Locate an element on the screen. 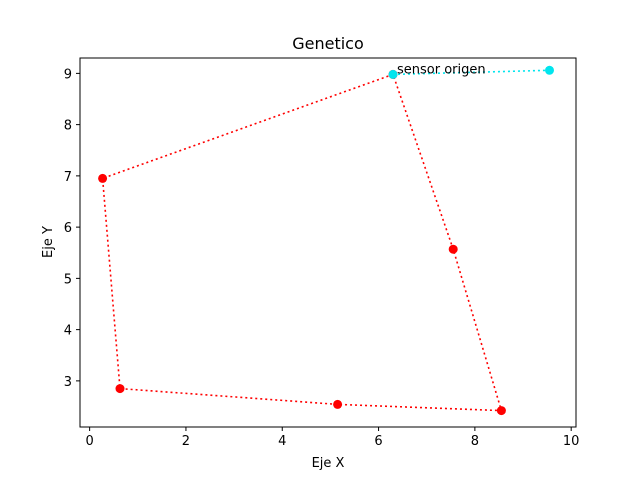  annotation-0: sensor origen is located at coordinates (441, 69).